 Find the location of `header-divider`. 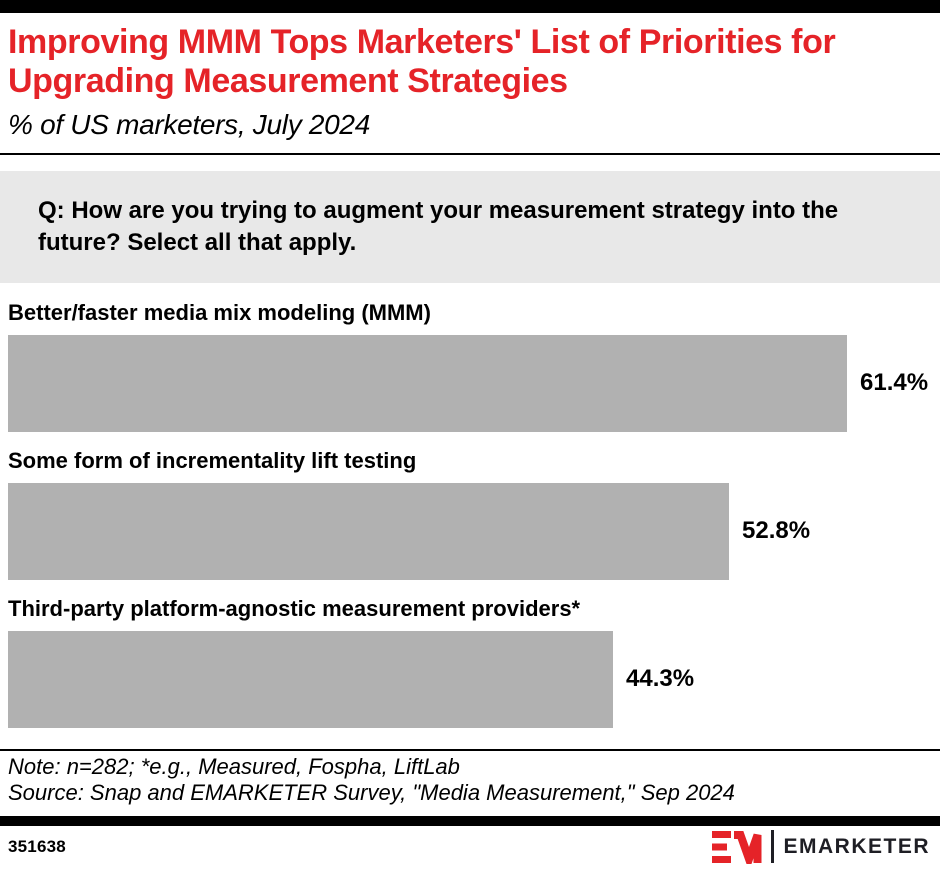

header-divider is located at coordinates (470, 153).